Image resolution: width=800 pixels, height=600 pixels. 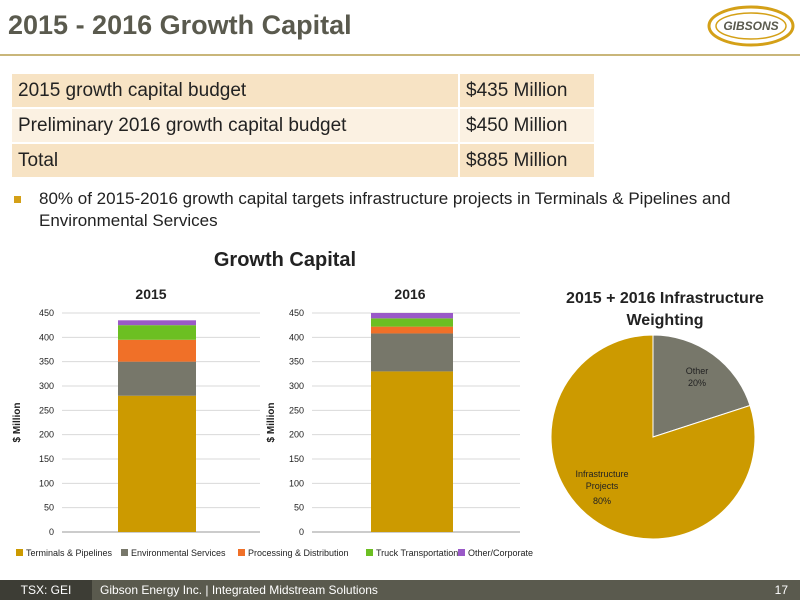 I want to click on bar-segment-2016-truck-transportation, so click(x=412, y=322).